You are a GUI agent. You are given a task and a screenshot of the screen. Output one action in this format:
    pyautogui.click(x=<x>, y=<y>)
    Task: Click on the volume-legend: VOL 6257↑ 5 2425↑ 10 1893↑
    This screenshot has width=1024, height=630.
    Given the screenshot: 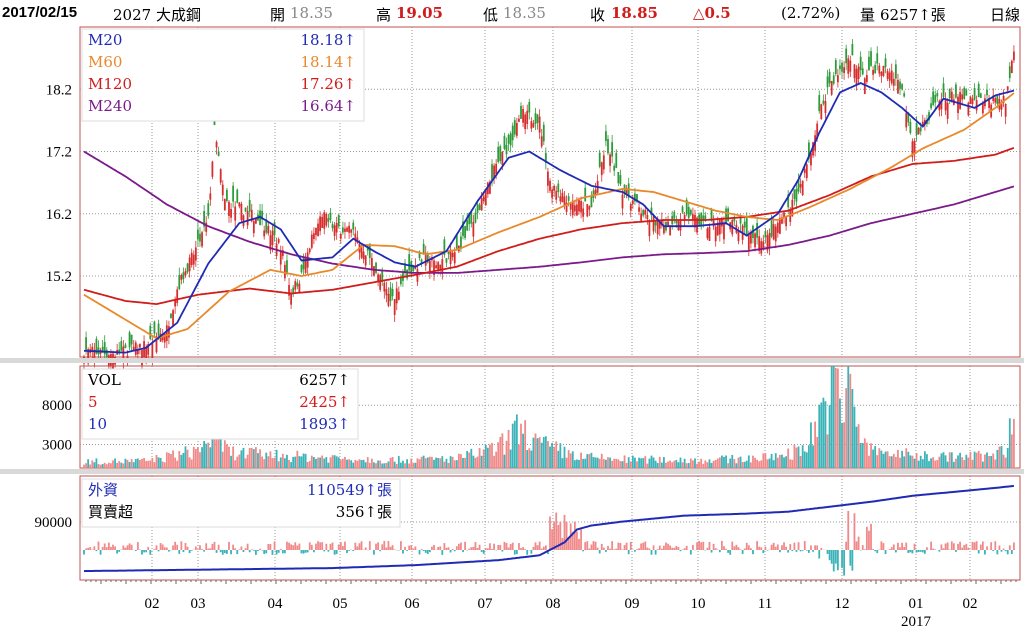 What is the action you would take?
    pyautogui.click(x=220, y=404)
    